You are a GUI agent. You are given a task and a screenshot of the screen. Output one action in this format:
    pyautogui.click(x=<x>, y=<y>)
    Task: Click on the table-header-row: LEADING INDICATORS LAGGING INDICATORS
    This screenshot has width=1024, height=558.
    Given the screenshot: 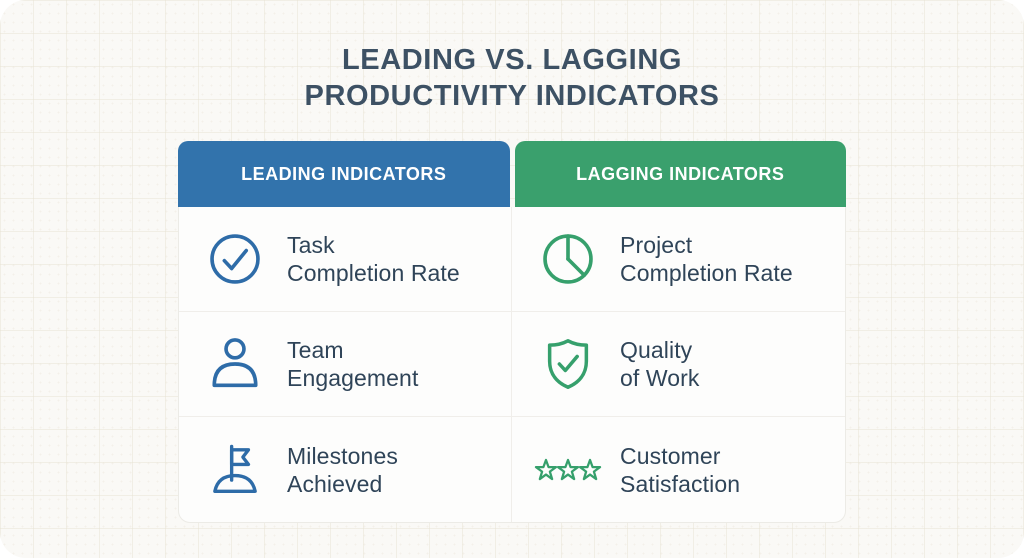 What is the action you would take?
    pyautogui.click(x=512, y=174)
    